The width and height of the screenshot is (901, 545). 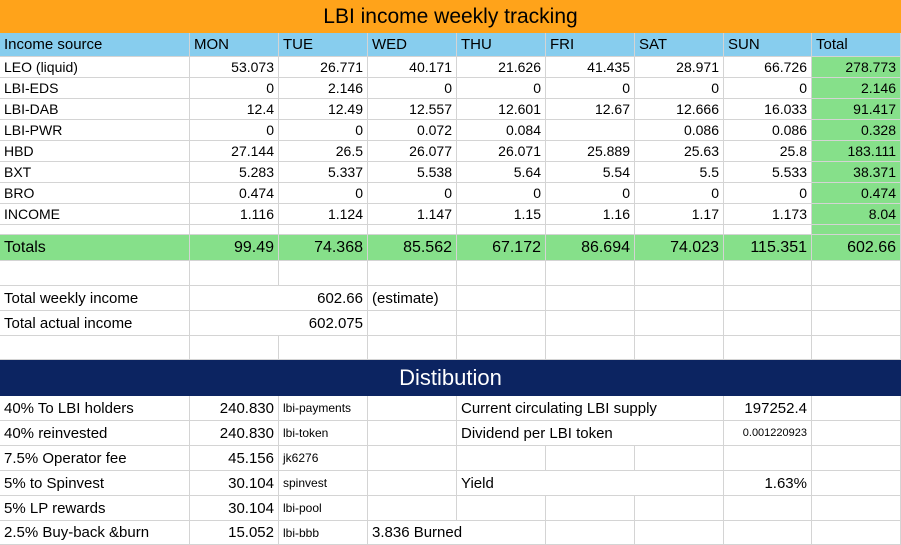 What do you see at coordinates (234, 193) in the screenshot?
I see `cell-mon: 0.474` at bounding box center [234, 193].